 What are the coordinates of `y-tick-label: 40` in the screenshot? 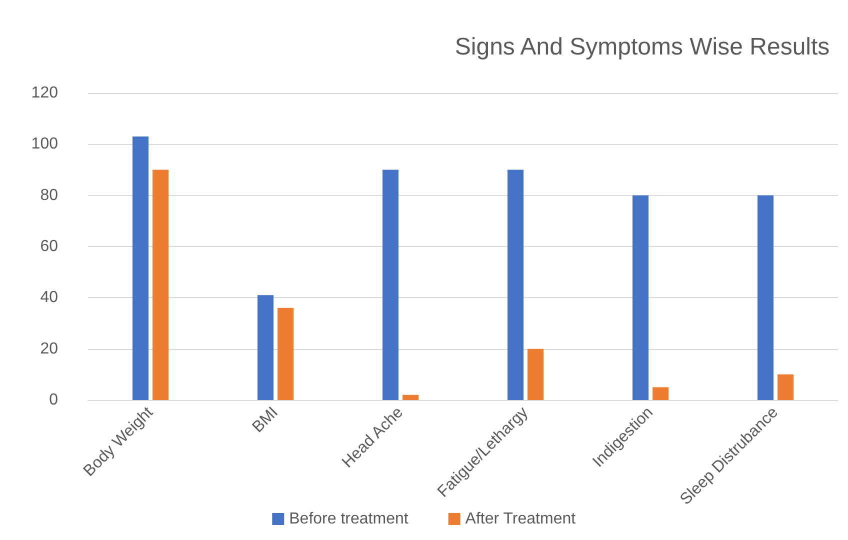 It's located at (49, 297).